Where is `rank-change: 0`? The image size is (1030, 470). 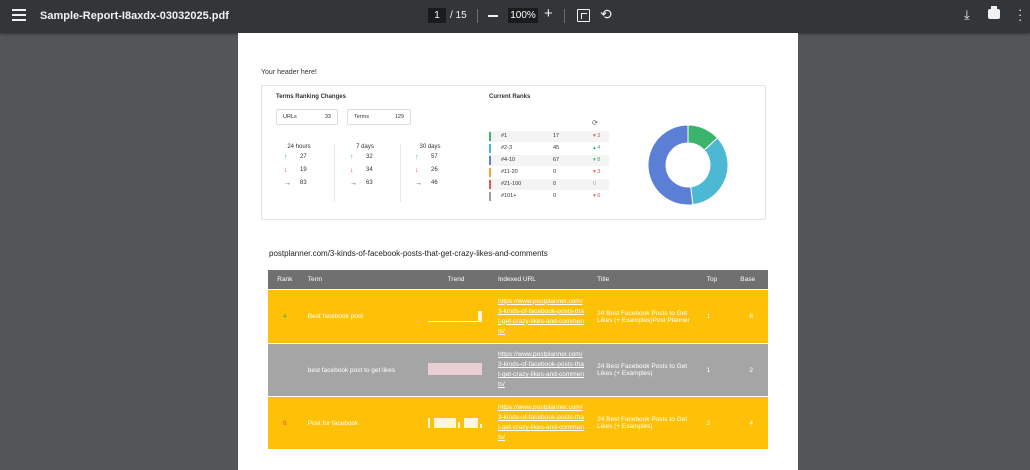 rank-change: 0 is located at coordinates (595, 184).